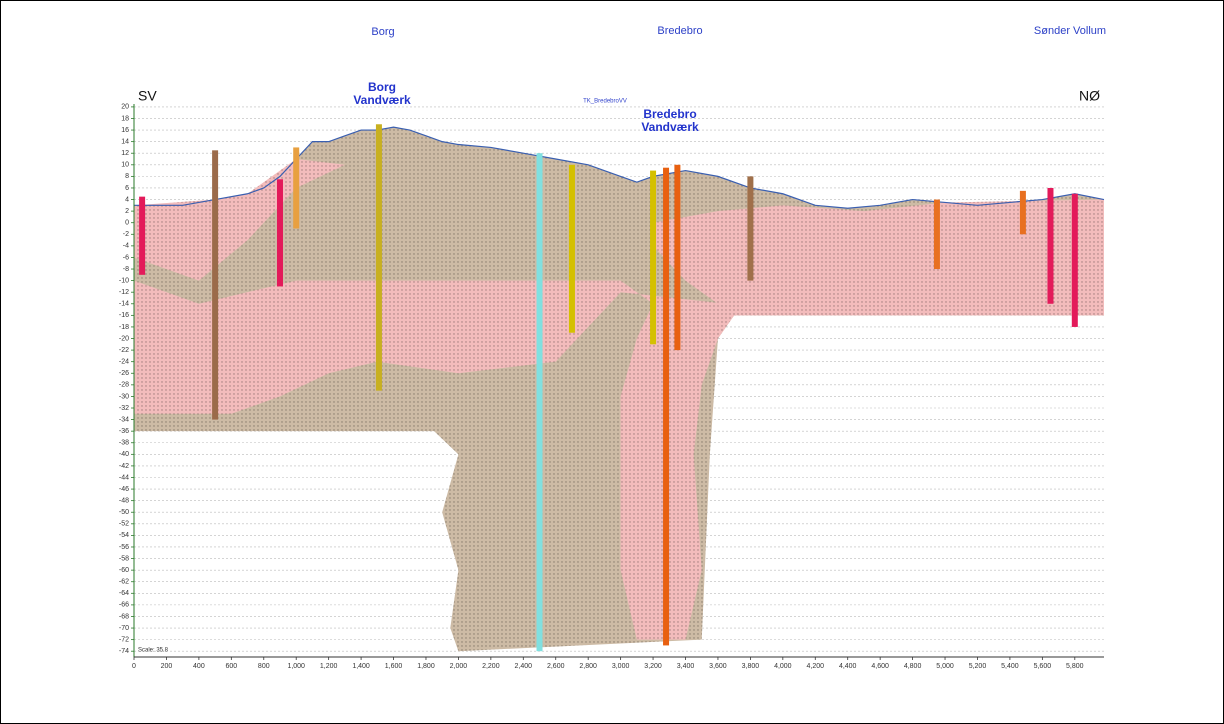  Describe the element at coordinates (124, 350) in the screenshot. I see `y-tick-label: -22` at that location.